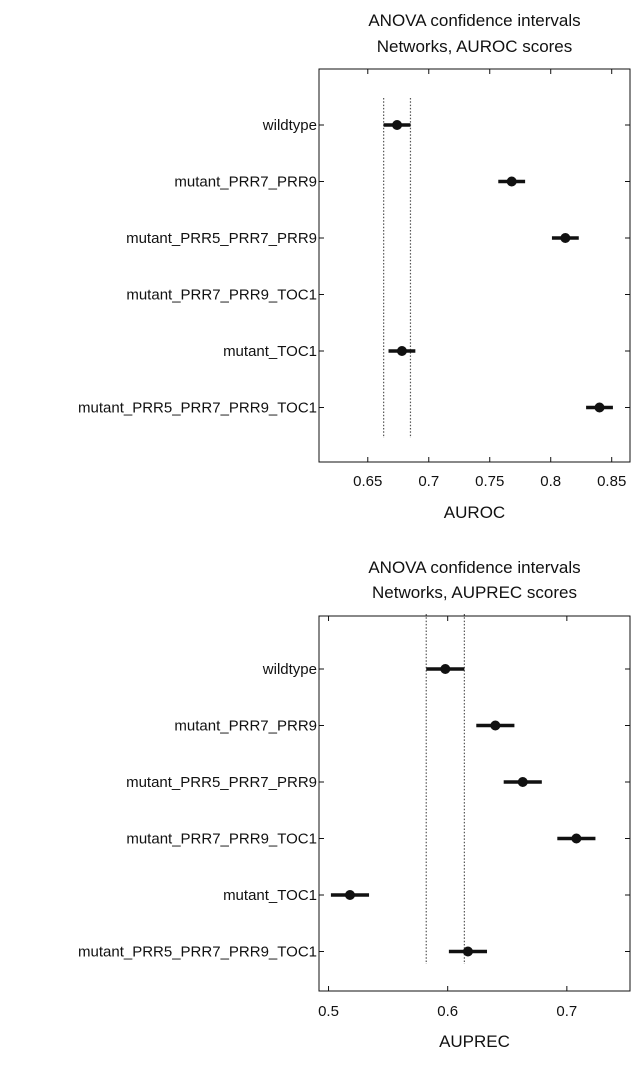 The width and height of the screenshot is (640, 1073). Describe the element at coordinates (611, 481) in the screenshot. I see `x-tick-label: 0.85` at that location.